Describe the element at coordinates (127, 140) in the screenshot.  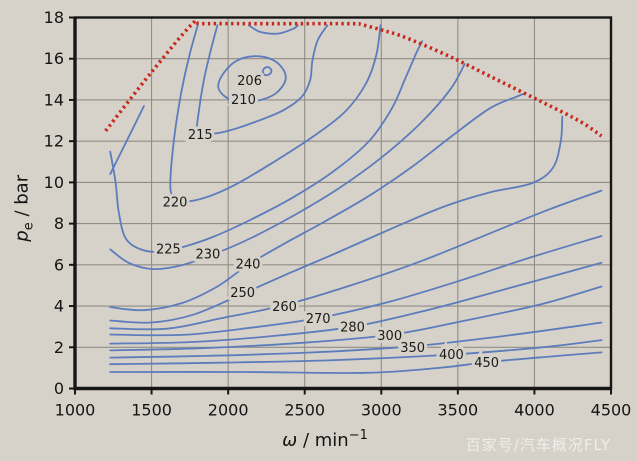
I see `contour-line-230-branch` at that location.